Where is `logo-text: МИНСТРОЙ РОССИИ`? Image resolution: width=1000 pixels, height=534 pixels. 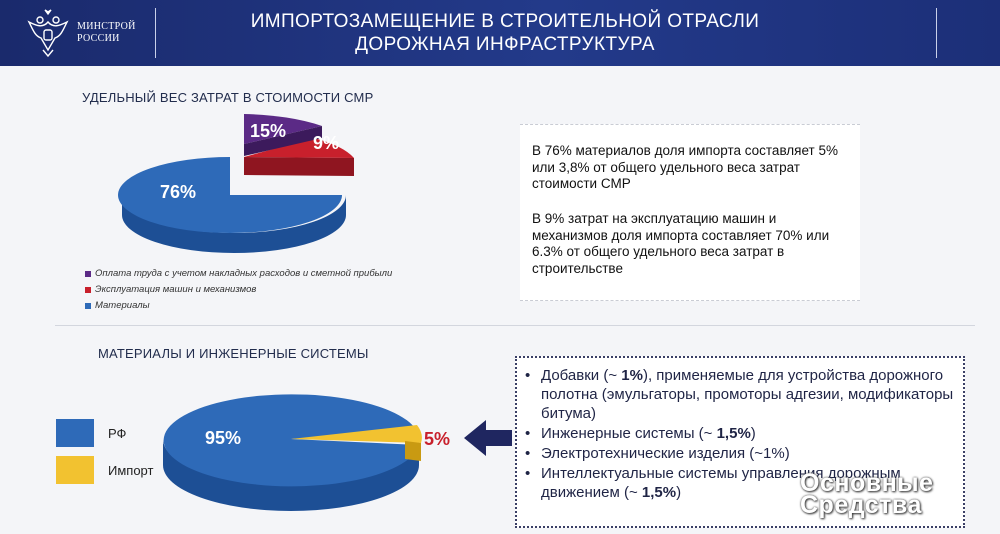
logo-text: МИНСТРОЙ РОССИИ is located at coordinates (106, 33).